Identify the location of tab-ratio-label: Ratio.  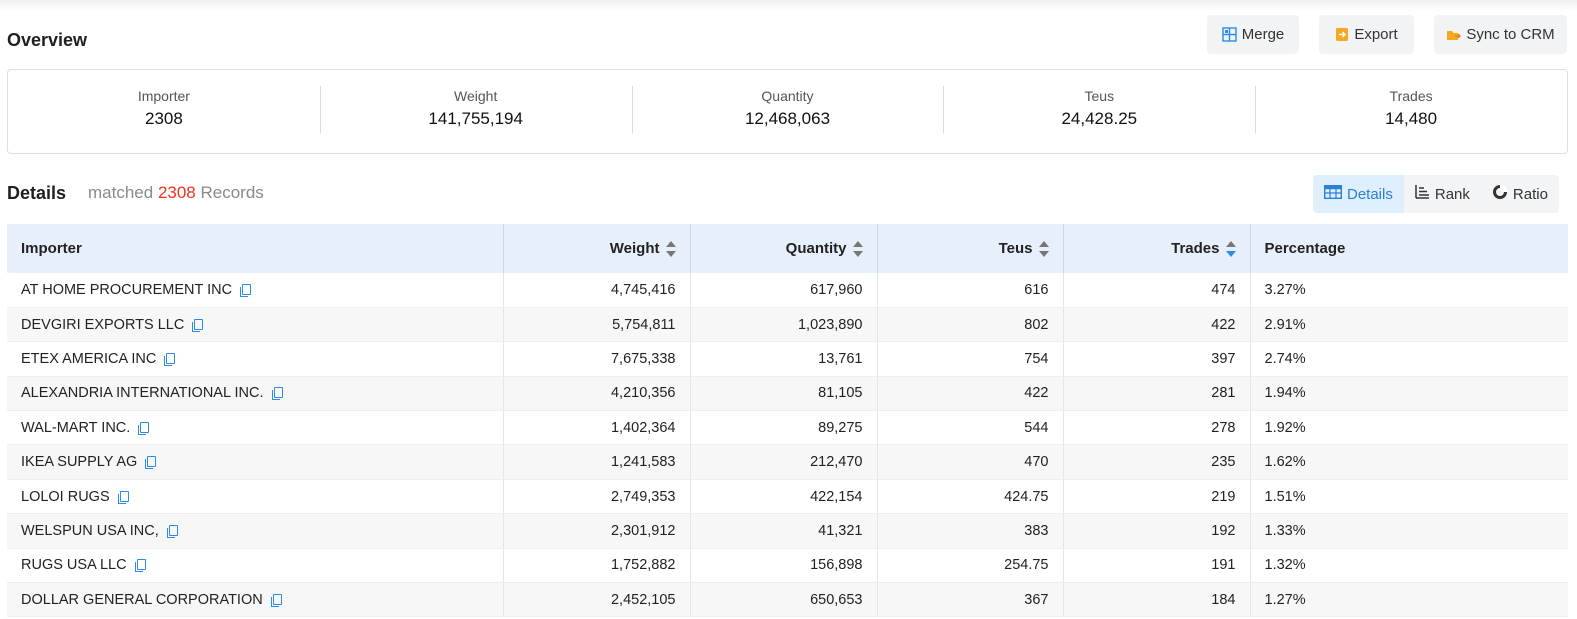
(1530, 194).